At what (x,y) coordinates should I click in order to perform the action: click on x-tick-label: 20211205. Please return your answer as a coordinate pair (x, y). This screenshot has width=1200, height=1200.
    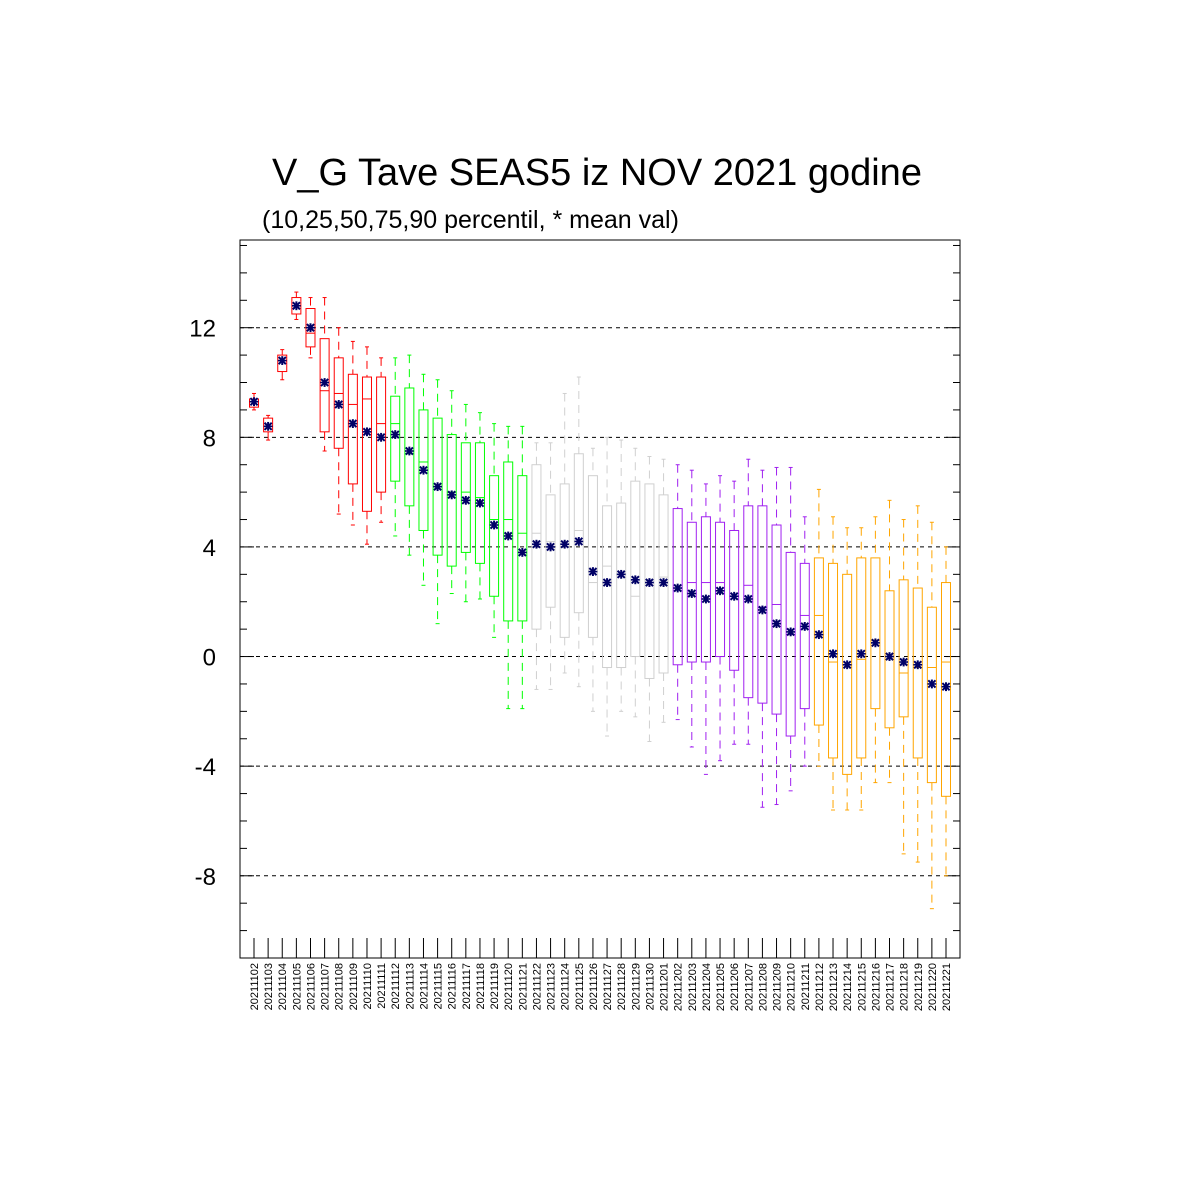
    Looking at the image, I should click on (721, 987).